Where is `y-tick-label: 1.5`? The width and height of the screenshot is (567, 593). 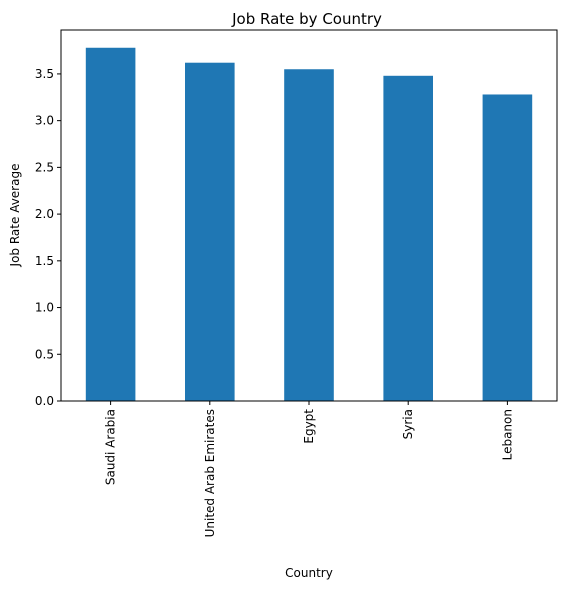 y-tick-label: 1.5 is located at coordinates (44, 261).